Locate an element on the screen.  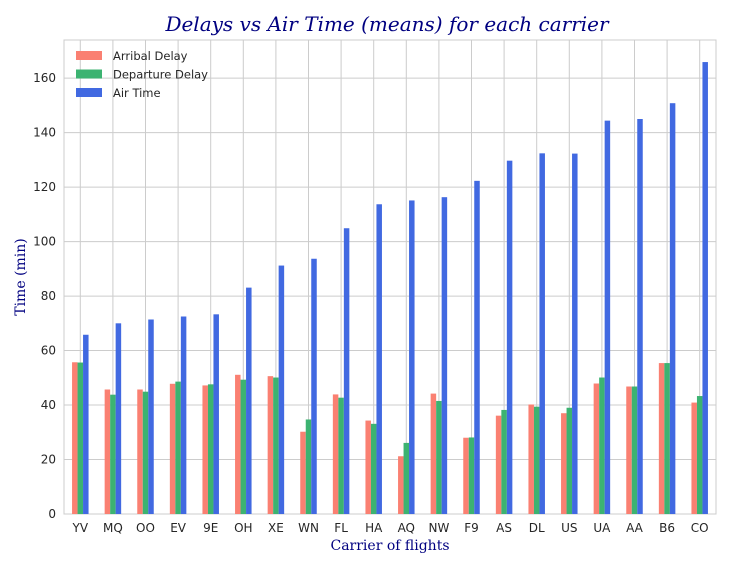
legend: Arribal Delay Departure Delay Air Time is located at coordinates (142, 74).